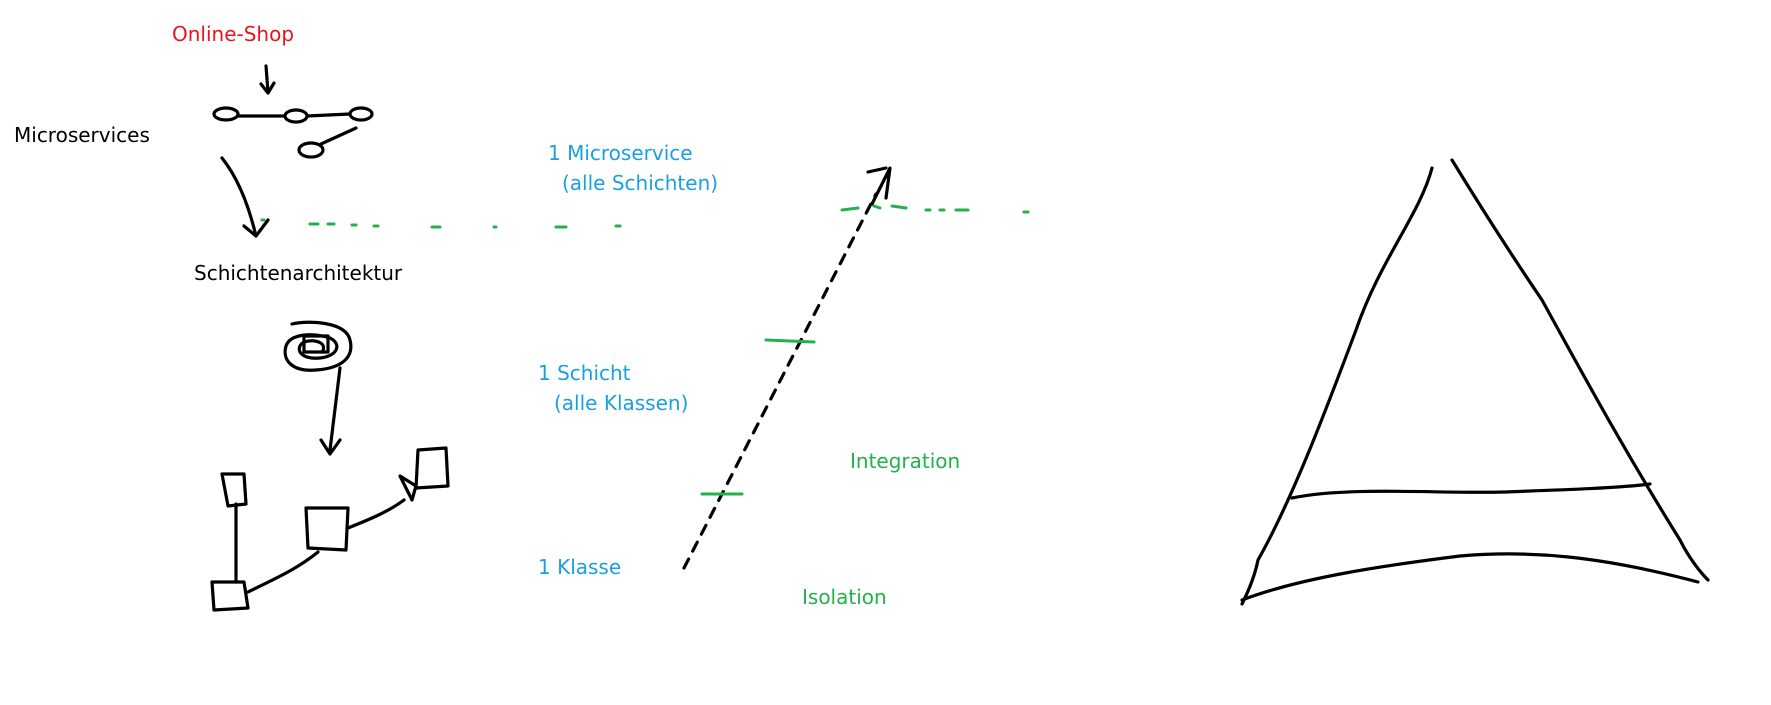 This screenshot has width=1771, height=705. Describe the element at coordinates (640, 183) in the screenshot. I see `alle-schichten-label: (alle Schichten)` at that location.